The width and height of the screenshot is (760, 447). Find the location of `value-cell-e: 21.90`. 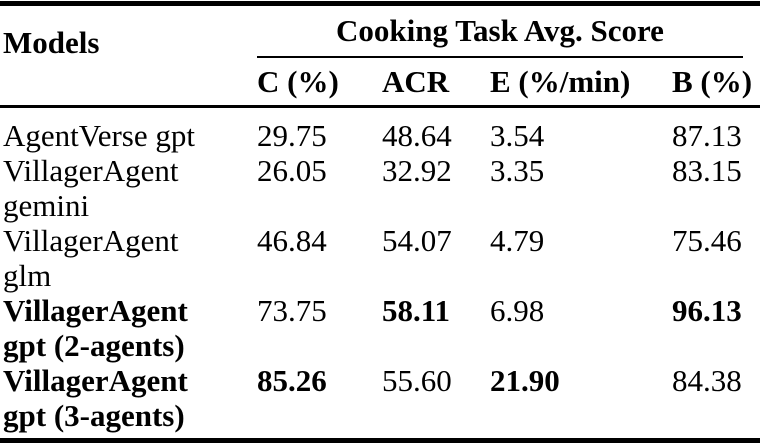

value-cell-e: 21.90 is located at coordinates (525, 380).